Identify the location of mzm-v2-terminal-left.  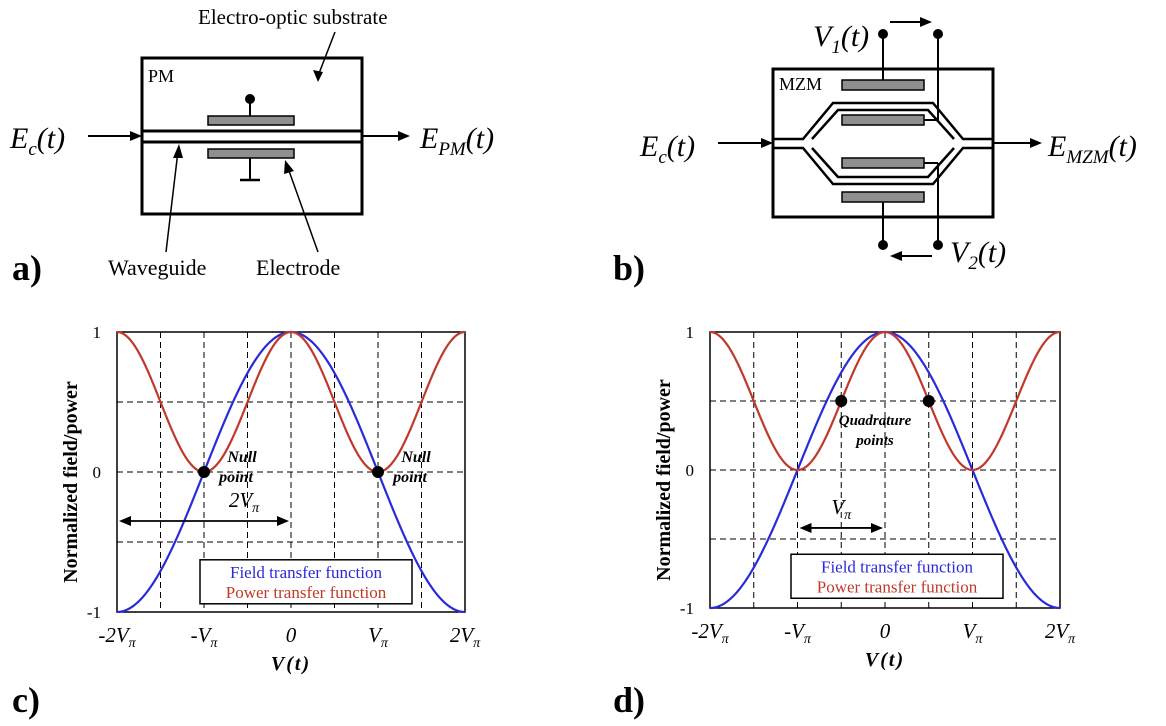
(883, 245).